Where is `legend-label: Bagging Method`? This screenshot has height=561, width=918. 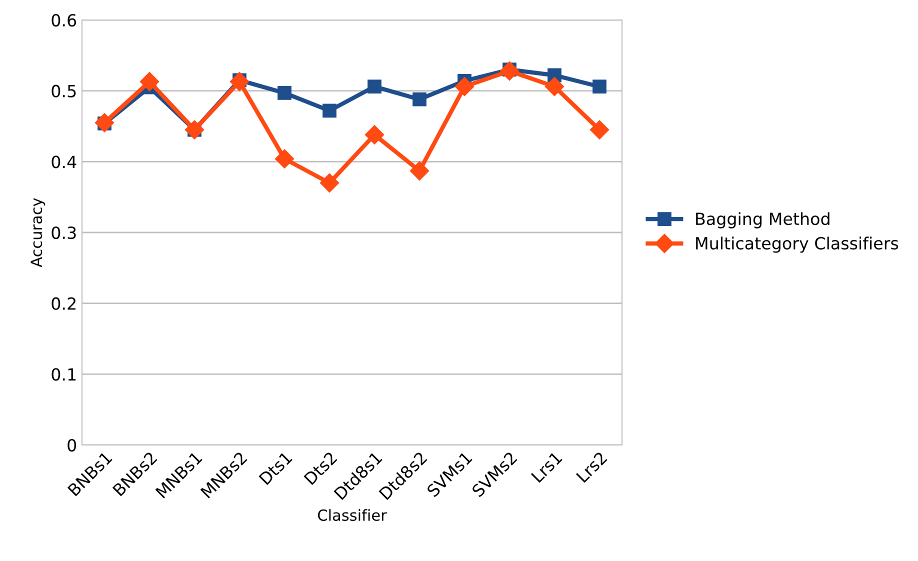
legend-label: Bagging Method is located at coordinates (763, 220).